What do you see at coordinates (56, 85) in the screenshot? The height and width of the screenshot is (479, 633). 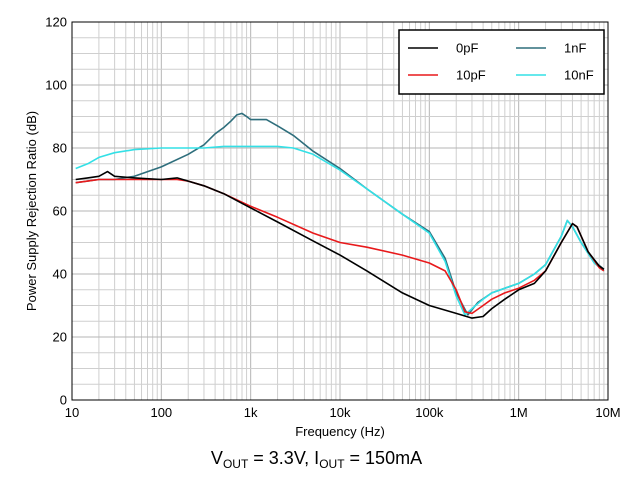 I see `y-tick-label: 100` at bounding box center [56, 85].